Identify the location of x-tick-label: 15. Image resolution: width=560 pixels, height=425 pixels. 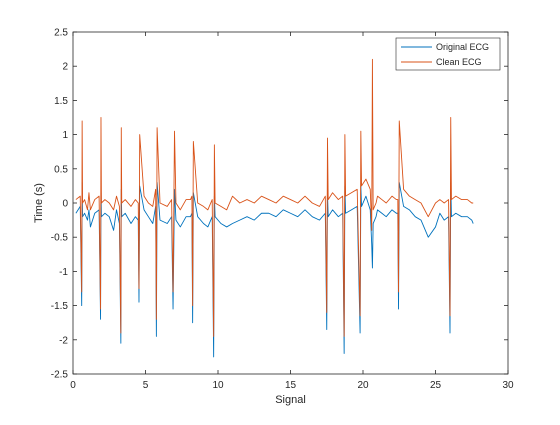
(291, 385).